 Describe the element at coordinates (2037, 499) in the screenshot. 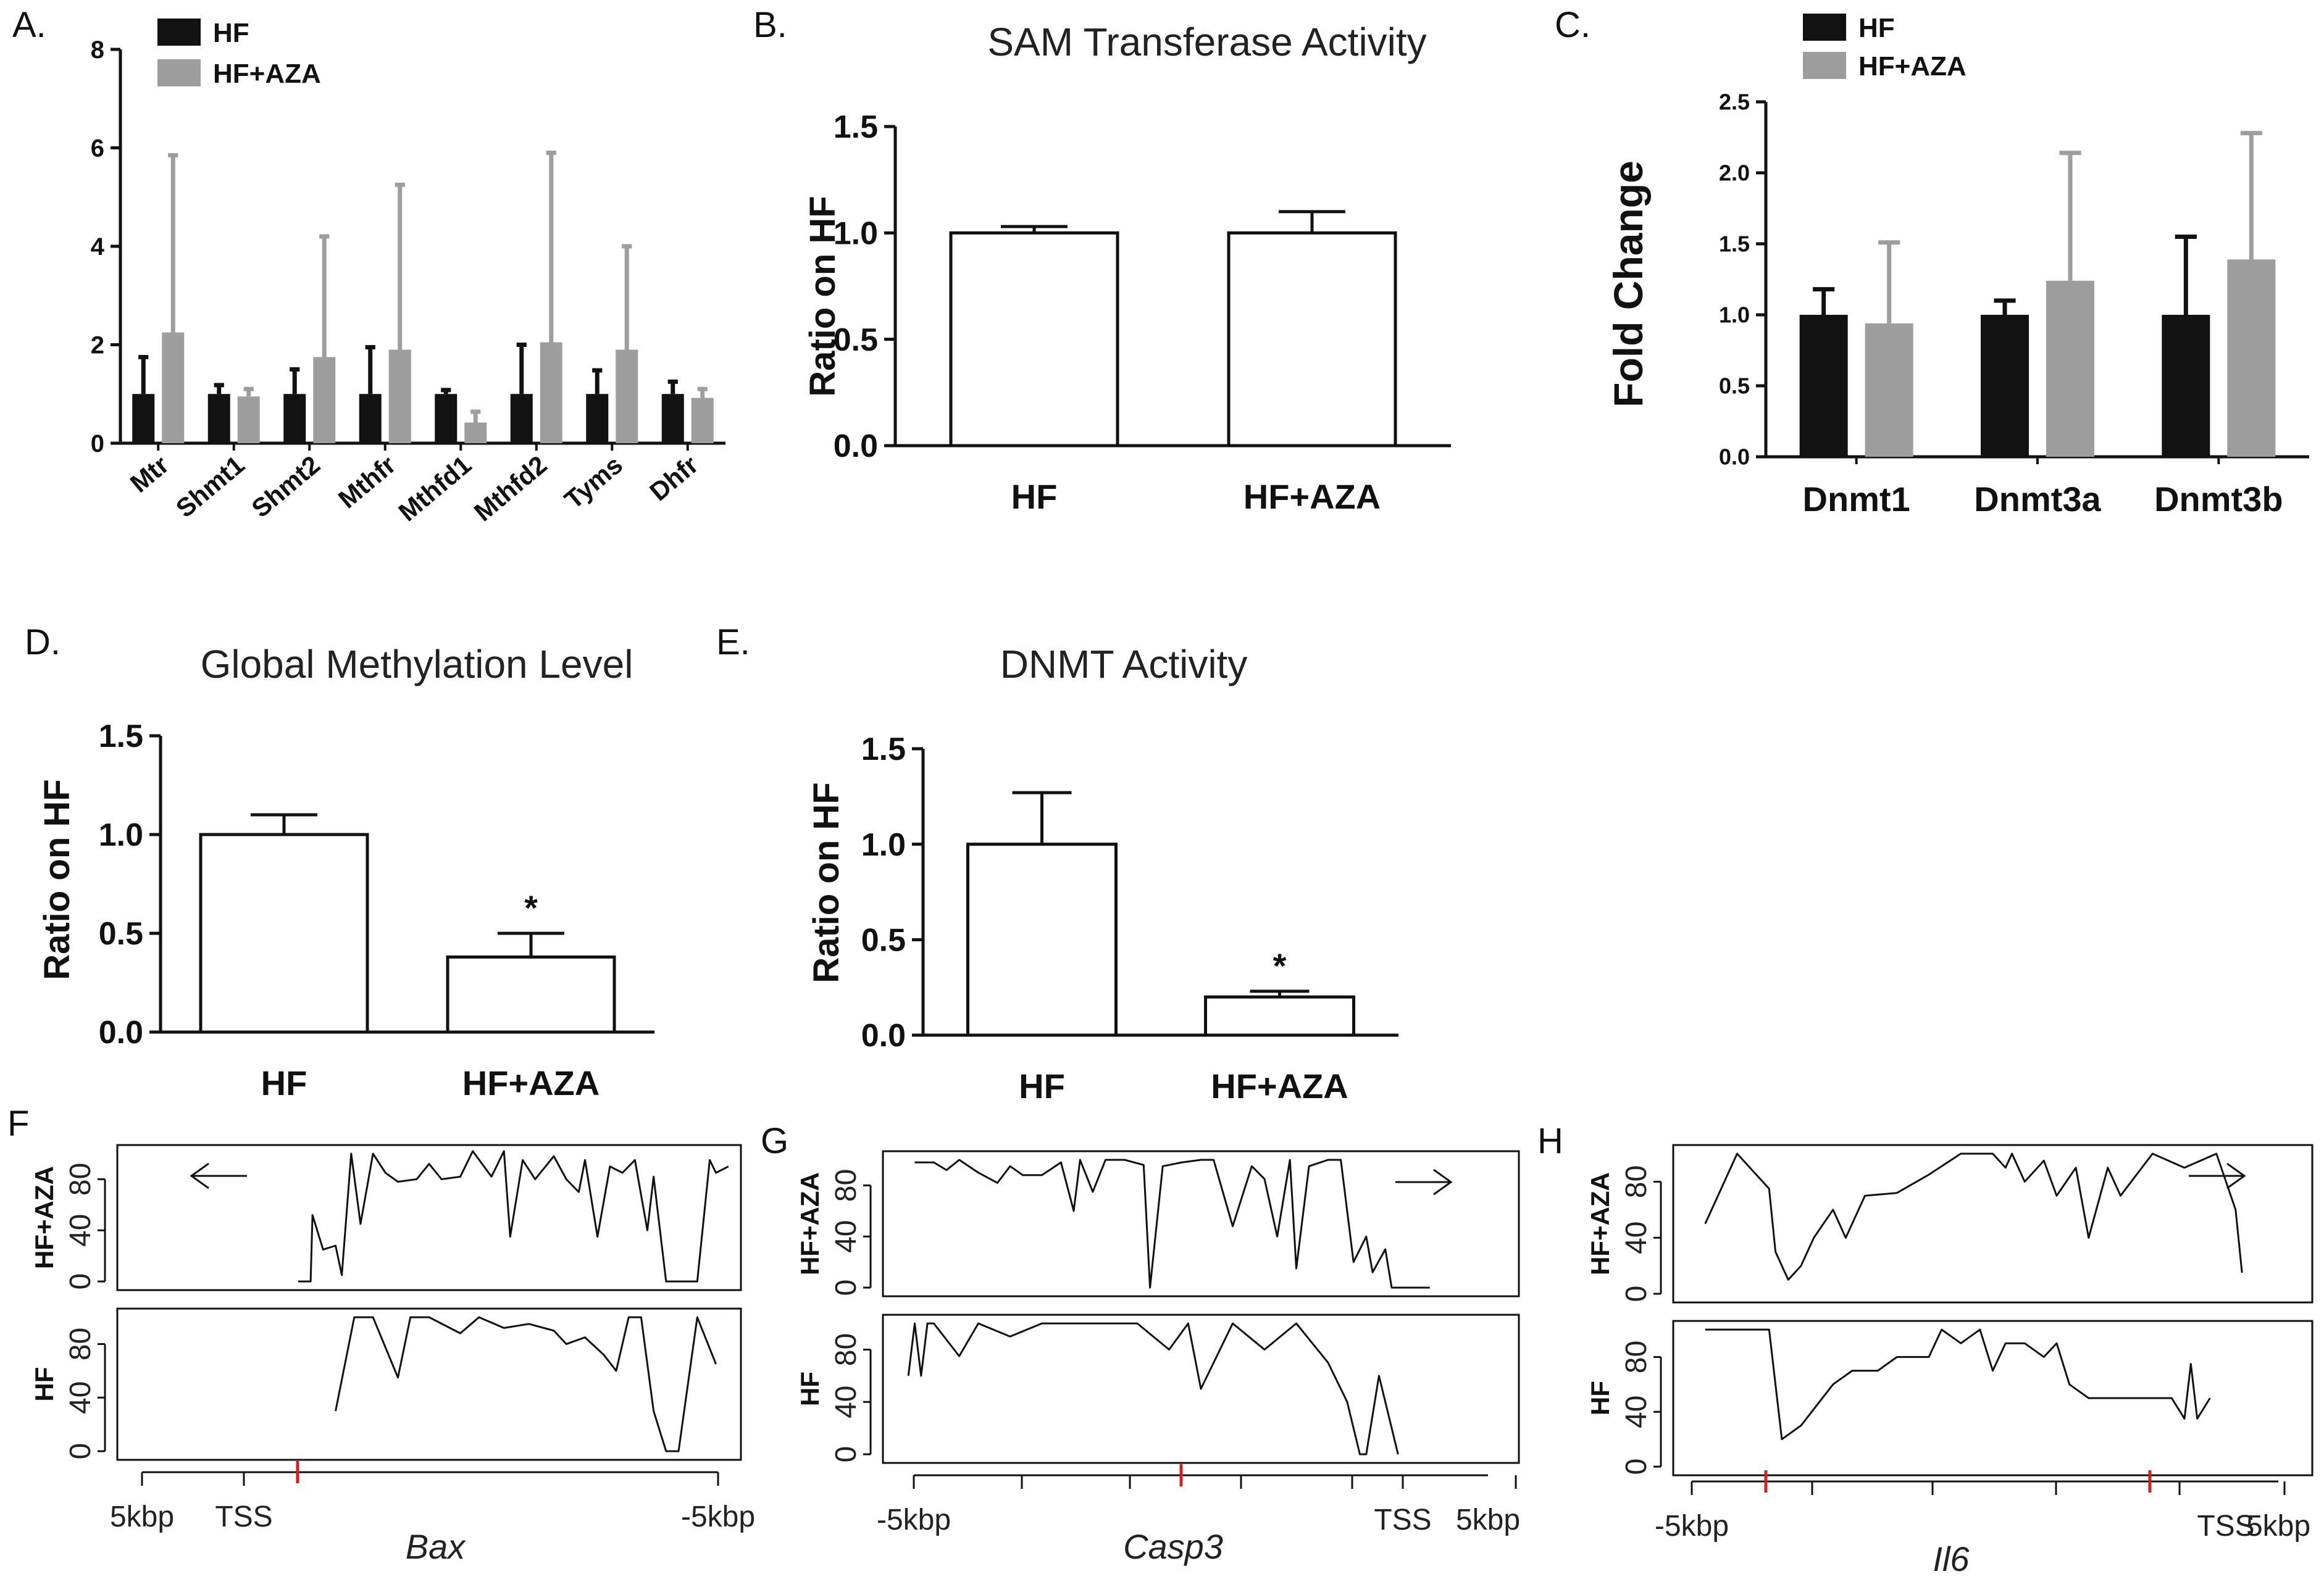

I see `panel-c-x-label: Dnmt3a` at that location.